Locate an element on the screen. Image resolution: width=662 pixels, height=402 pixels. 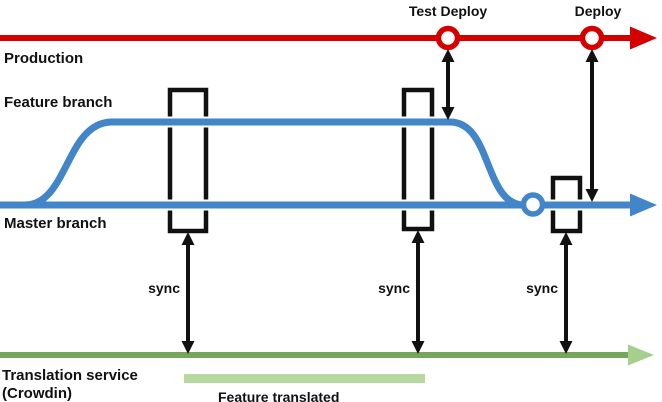
translation-service-label-line1: Translation service is located at coordinates (70, 375).